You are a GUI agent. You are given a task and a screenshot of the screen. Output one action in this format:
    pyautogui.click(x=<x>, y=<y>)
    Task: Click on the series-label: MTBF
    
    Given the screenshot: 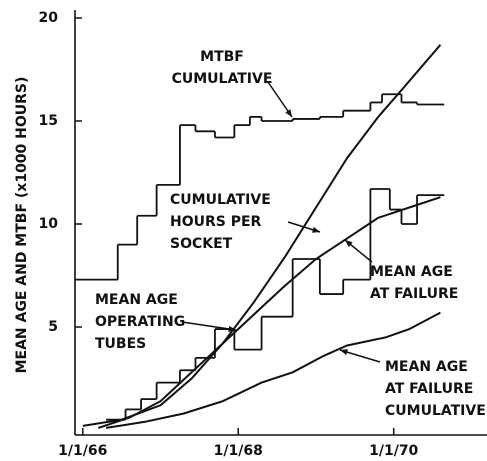 What is the action you would take?
    pyautogui.click(x=222, y=57)
    